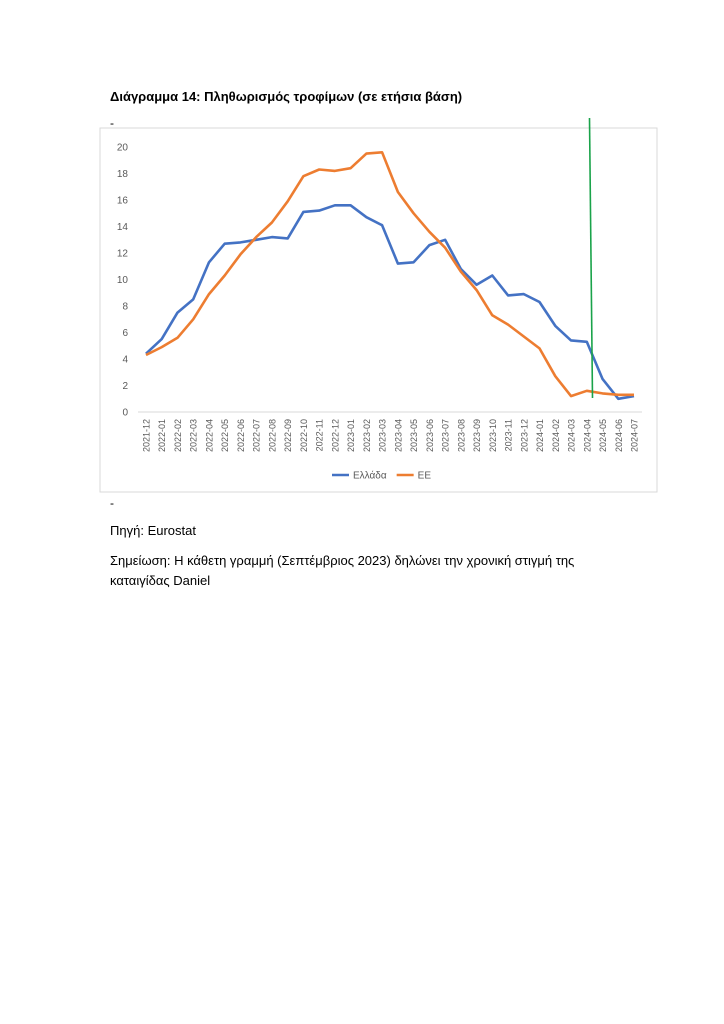 This screenshot has width=724, height=1024. What do you see at coordinates (414, 435) in the screenshot?
I see `x-tick-label: 2023-05` at bounding box center [414, 435].